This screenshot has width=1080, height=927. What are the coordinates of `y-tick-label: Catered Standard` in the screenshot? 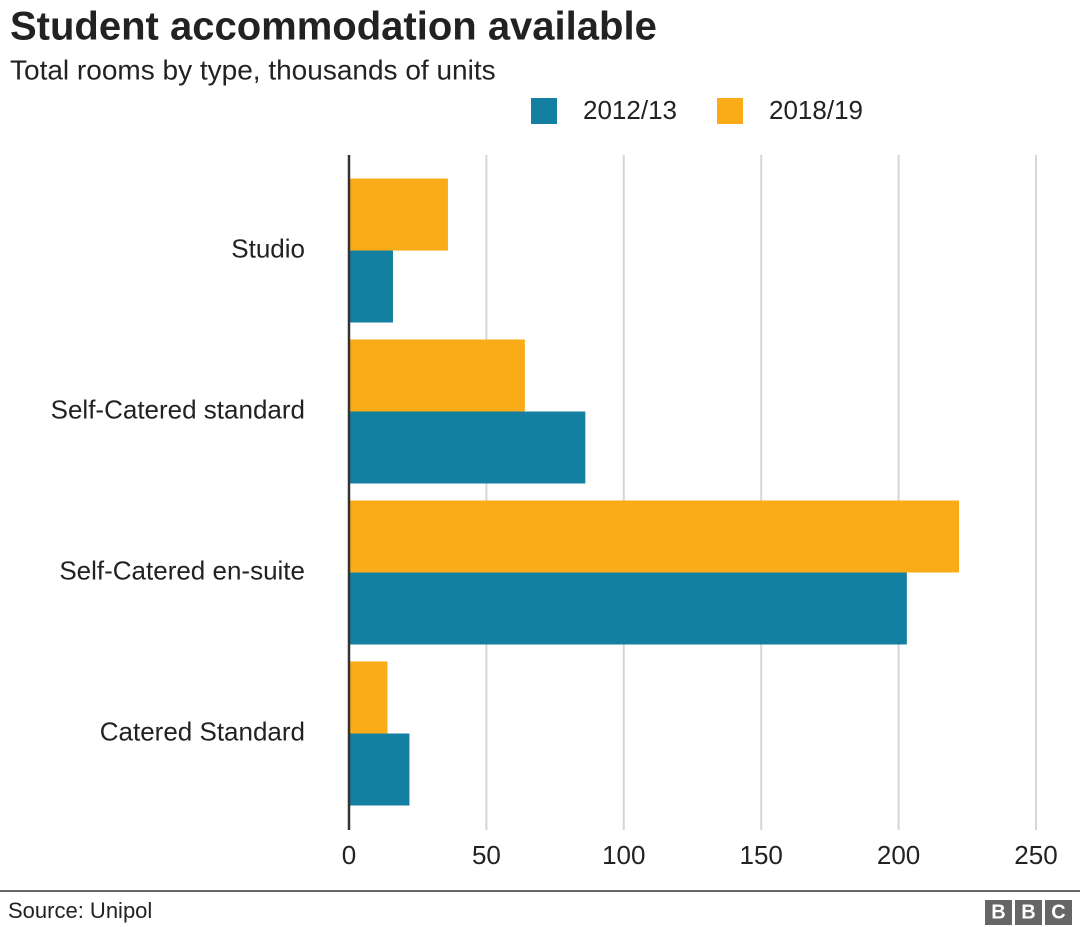 It's located at (202, 731).